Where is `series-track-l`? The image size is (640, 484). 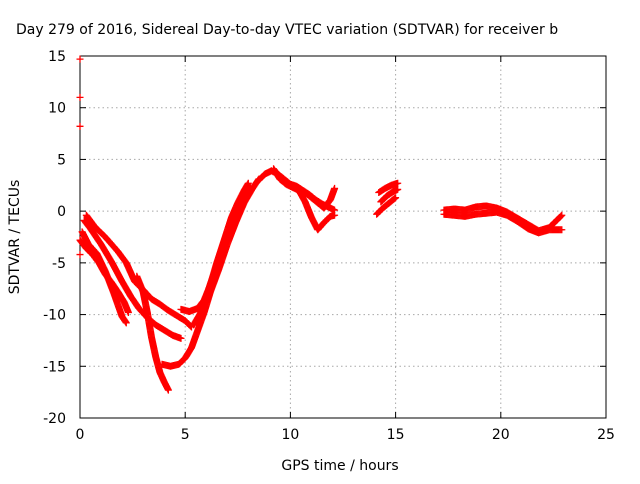
series-track-l is located at coordinates (386, 206).